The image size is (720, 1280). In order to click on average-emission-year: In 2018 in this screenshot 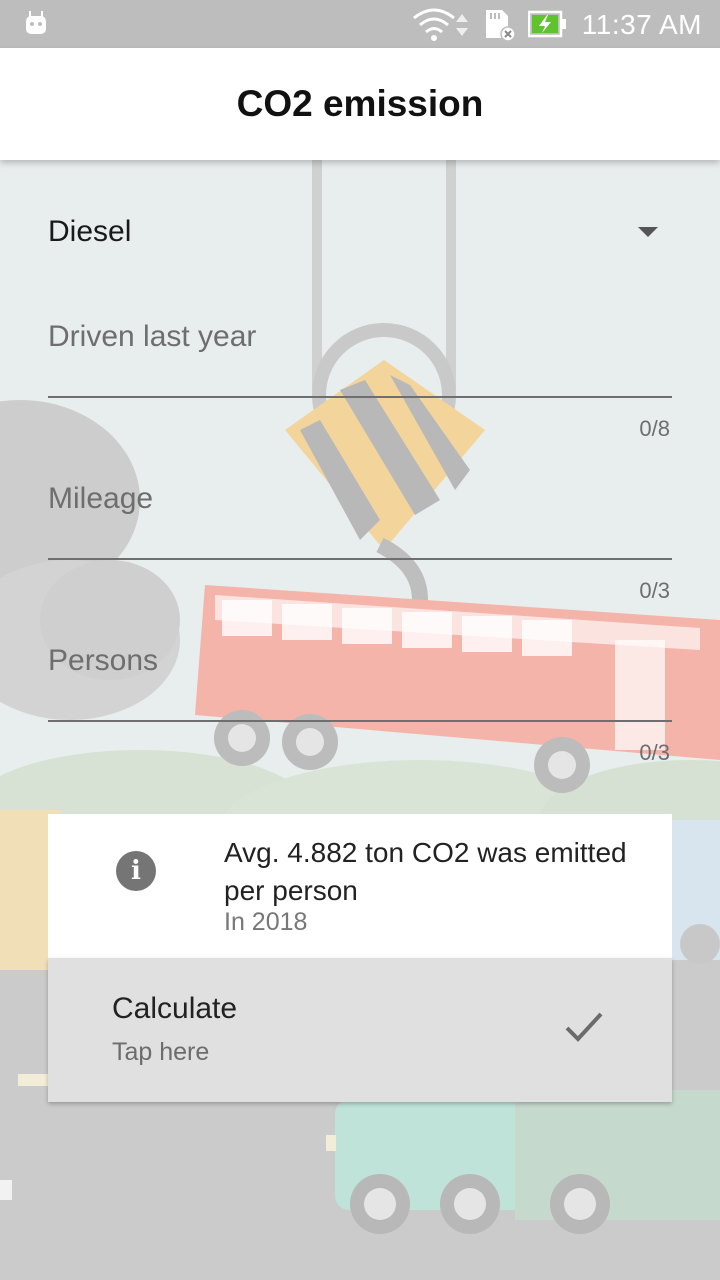, I will do `click(266, 922)`.